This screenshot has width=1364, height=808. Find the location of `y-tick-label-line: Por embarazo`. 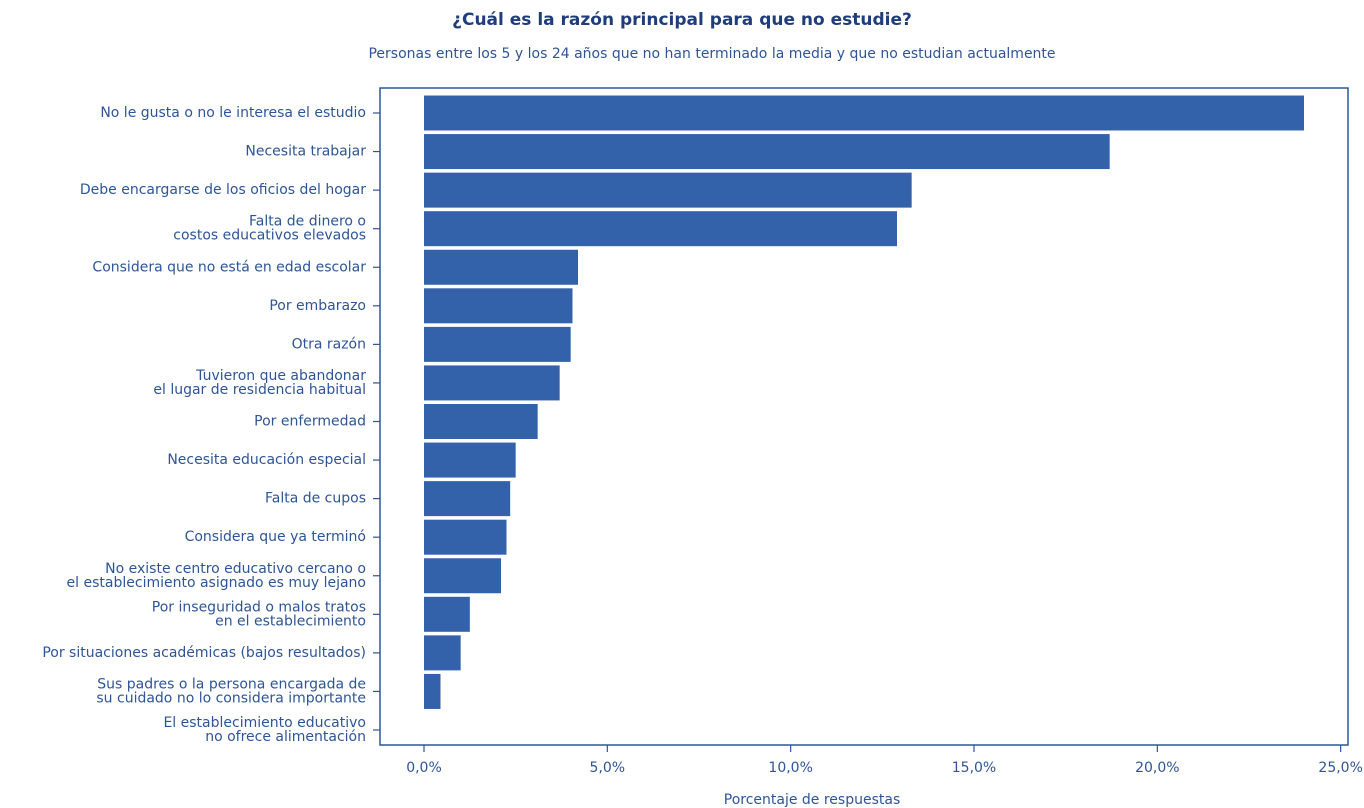

y-tick-label-line: Por embarazo is located at coordinates (317, 306).